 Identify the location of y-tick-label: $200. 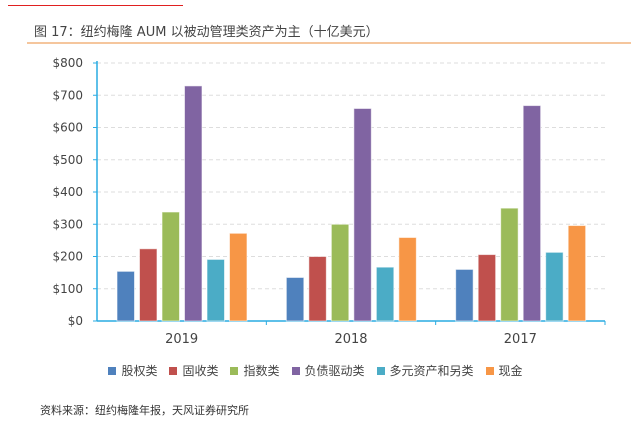
(67, 257).